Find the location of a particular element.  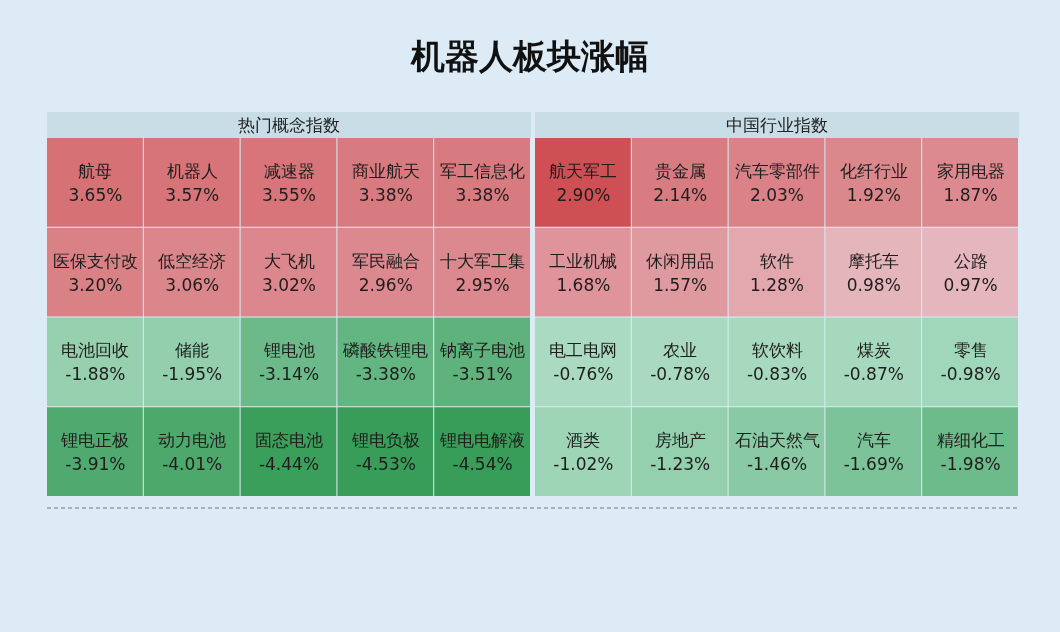

category-label: 家用电器 is located at coordinates (970, 170).